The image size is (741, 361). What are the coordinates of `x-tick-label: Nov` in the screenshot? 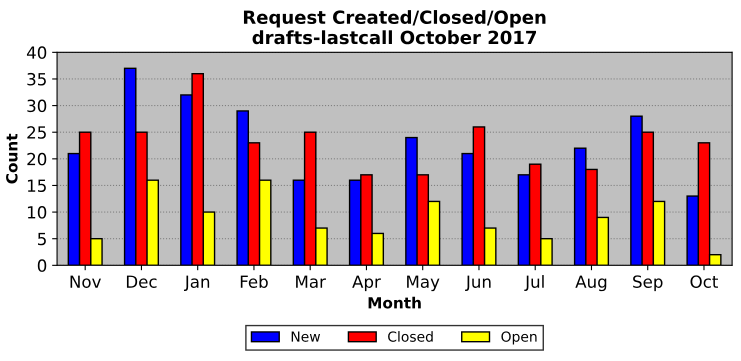 It's located at (85, 282).